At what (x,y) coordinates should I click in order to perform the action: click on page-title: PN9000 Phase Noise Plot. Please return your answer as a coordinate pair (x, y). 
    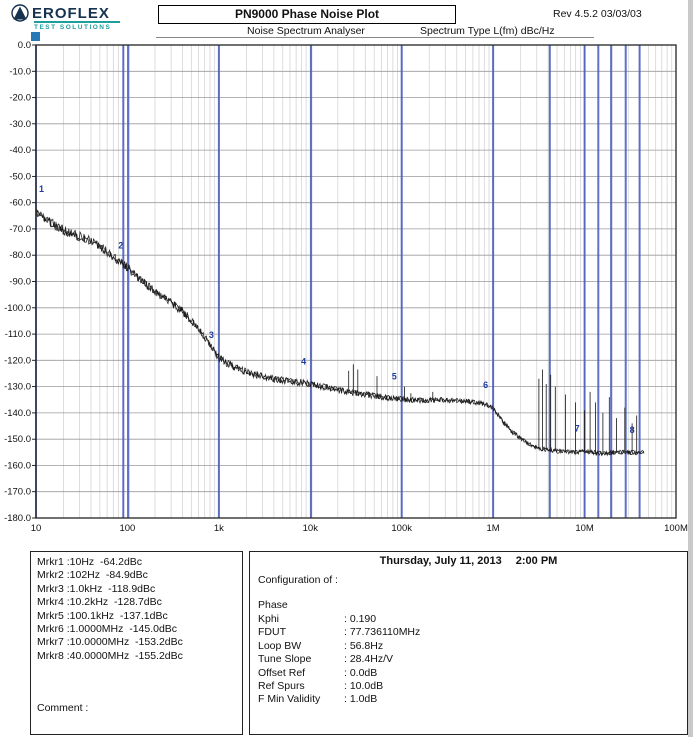
    Looking at the image, I should click on (307, 14).